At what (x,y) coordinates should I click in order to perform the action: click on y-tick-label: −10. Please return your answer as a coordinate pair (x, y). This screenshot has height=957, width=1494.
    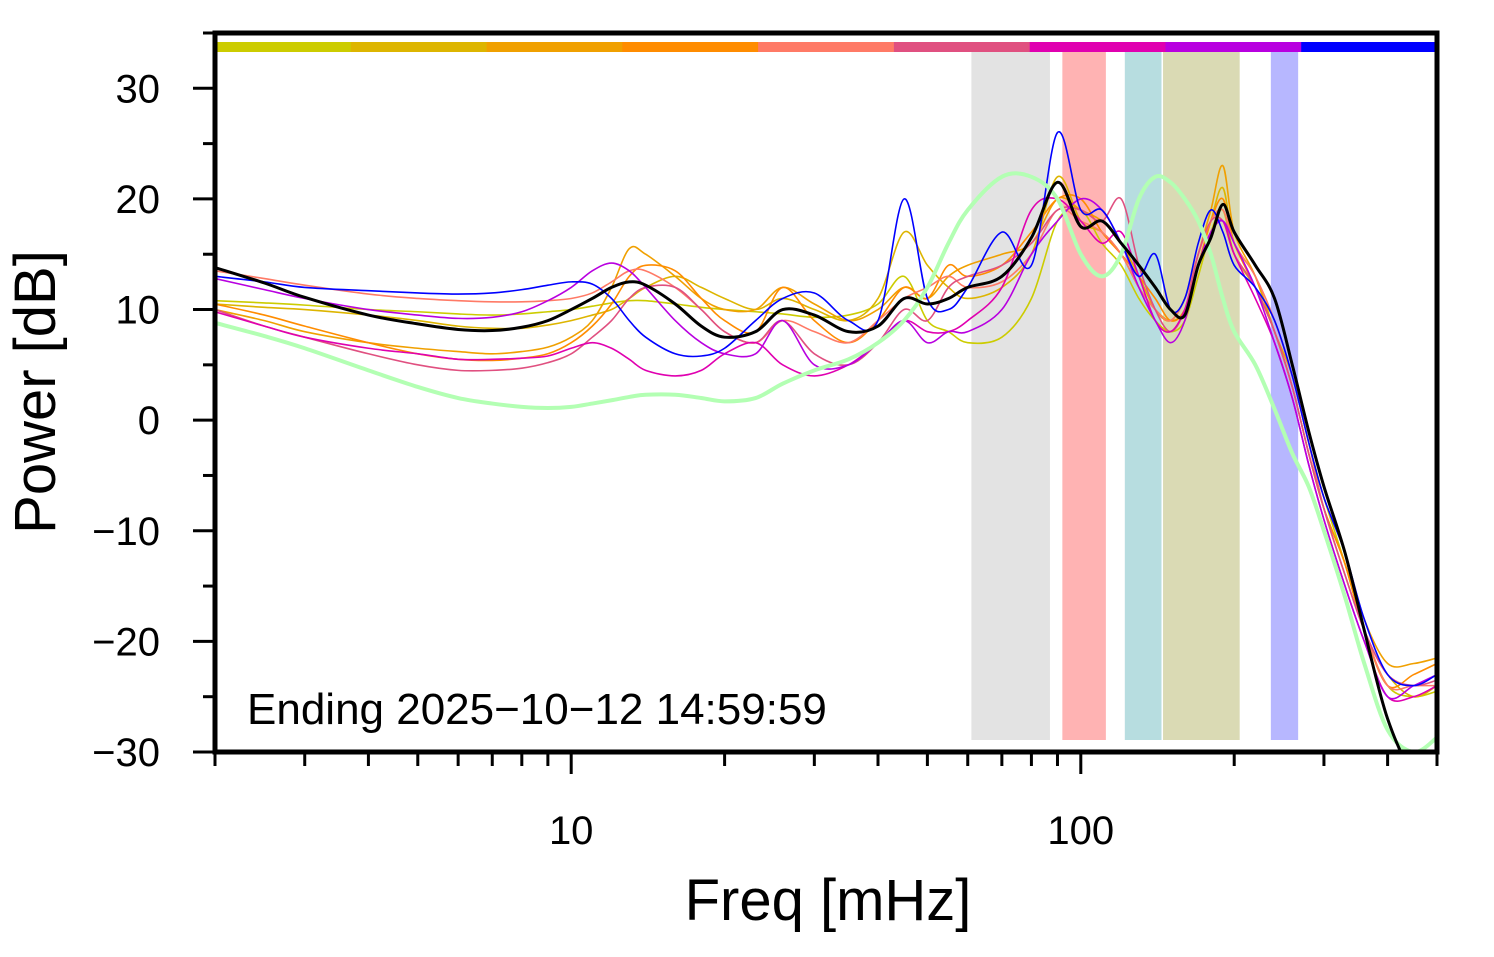
    Looking at the image, I should click on (126, 532).